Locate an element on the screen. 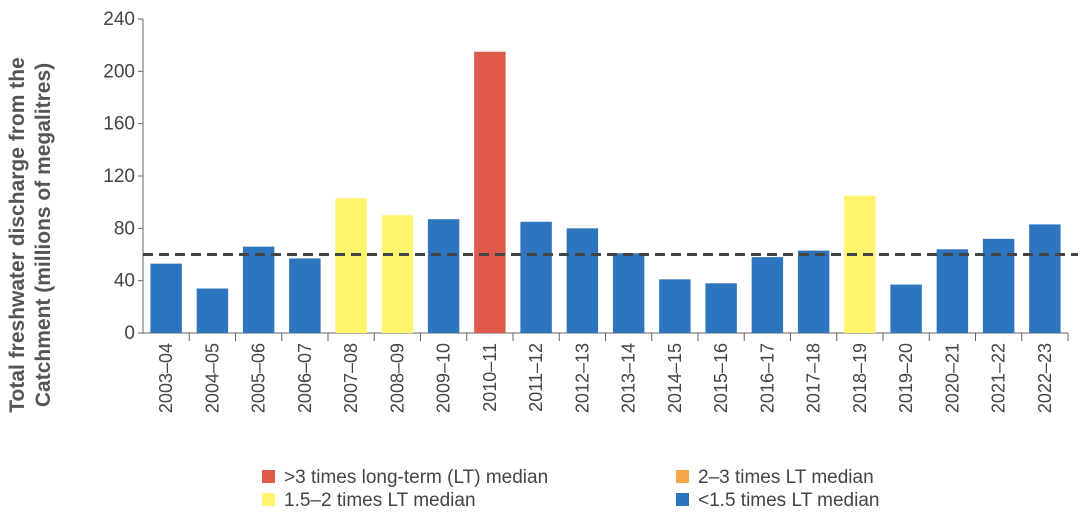 This screenshot has width=1090, height=520. y-tick-label: 200 is located at coordinates (119, 71).